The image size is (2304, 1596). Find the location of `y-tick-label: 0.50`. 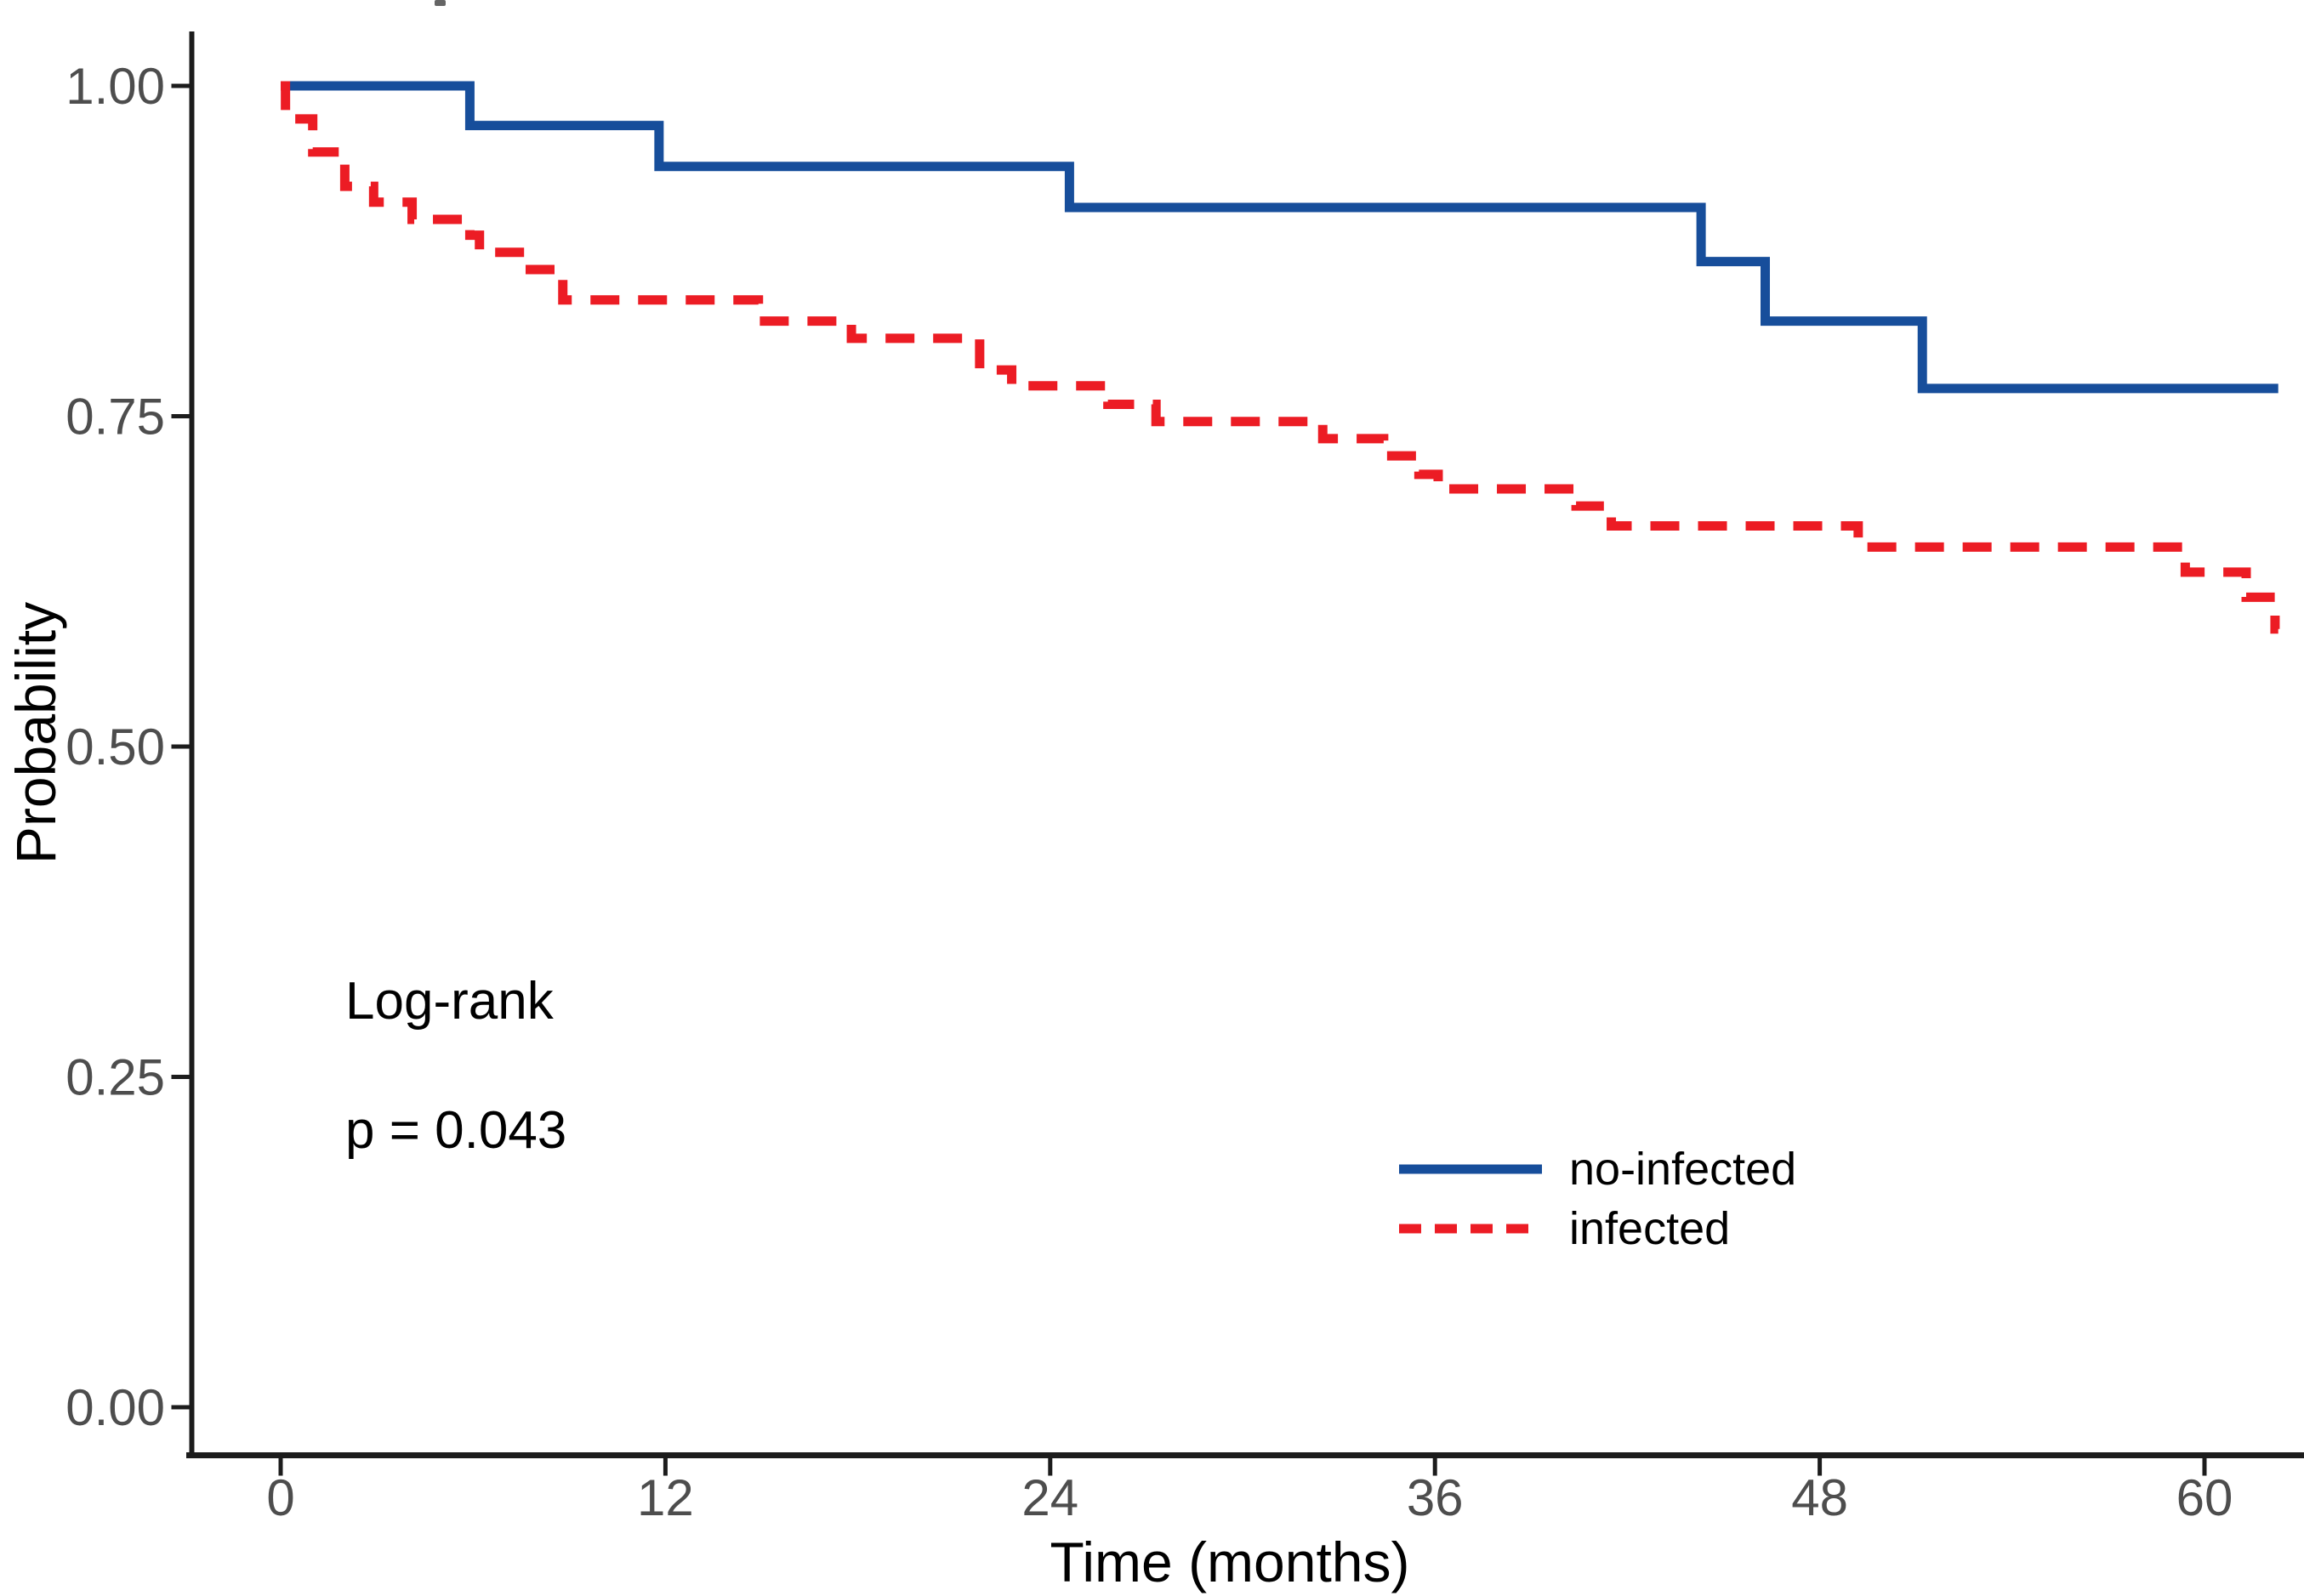

y-tick-label: 0.50 is located at coordinates (115, 747).